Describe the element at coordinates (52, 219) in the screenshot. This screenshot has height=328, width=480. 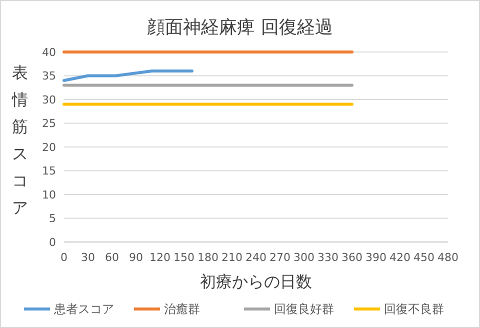
I see `y-tick-label: 5` at that location.